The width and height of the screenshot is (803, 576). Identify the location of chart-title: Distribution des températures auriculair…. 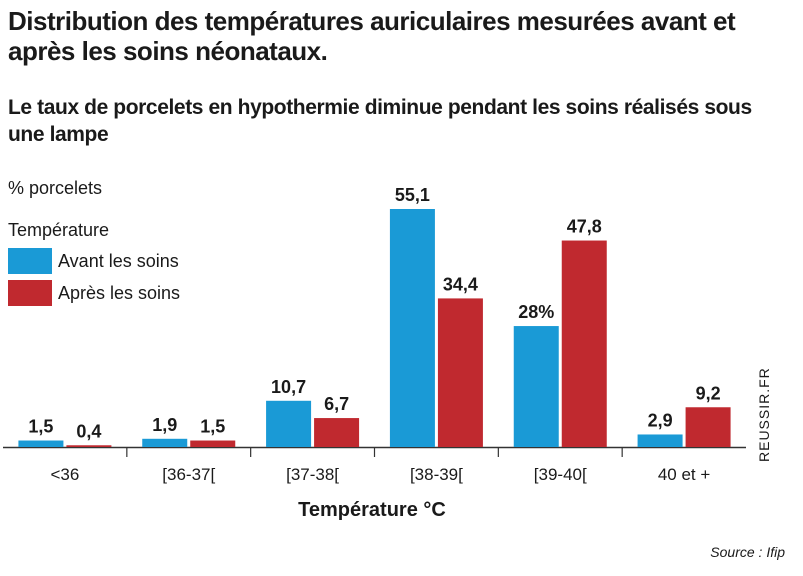
(372, 36).